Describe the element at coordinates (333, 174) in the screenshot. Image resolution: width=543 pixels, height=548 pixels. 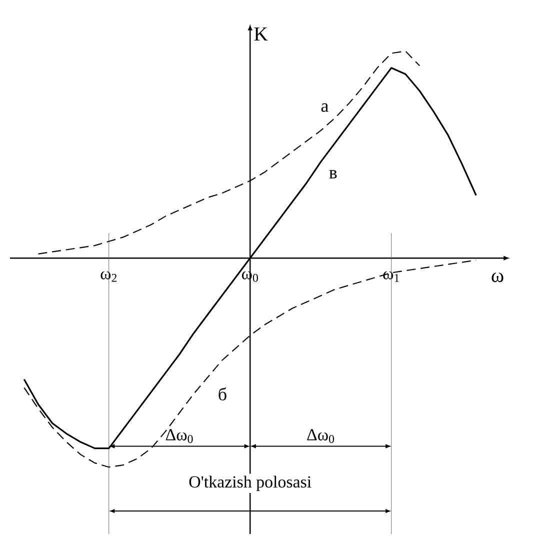
I see `series-label: в` at that location.